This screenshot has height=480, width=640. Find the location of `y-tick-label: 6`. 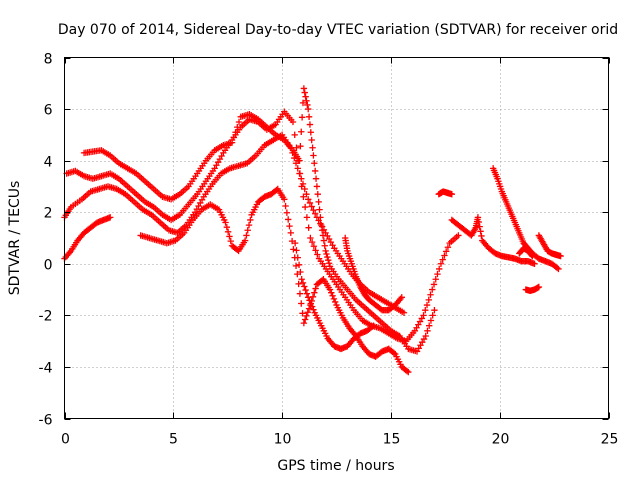

y-tick-label: 6 is located at coordinates (48, 111).